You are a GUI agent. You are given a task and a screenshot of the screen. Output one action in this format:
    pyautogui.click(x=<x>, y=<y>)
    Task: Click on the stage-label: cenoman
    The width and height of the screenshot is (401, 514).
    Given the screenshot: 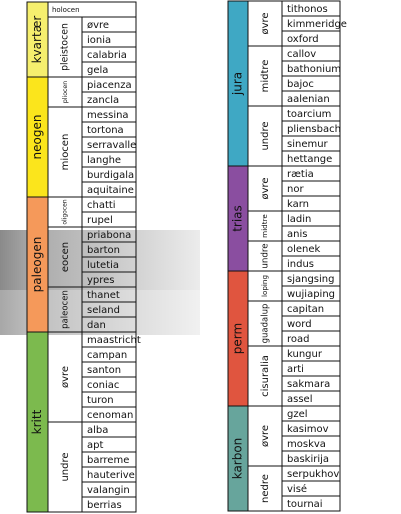 What is the action you would take?
    pyautogui.click(x=110, y=415)
    